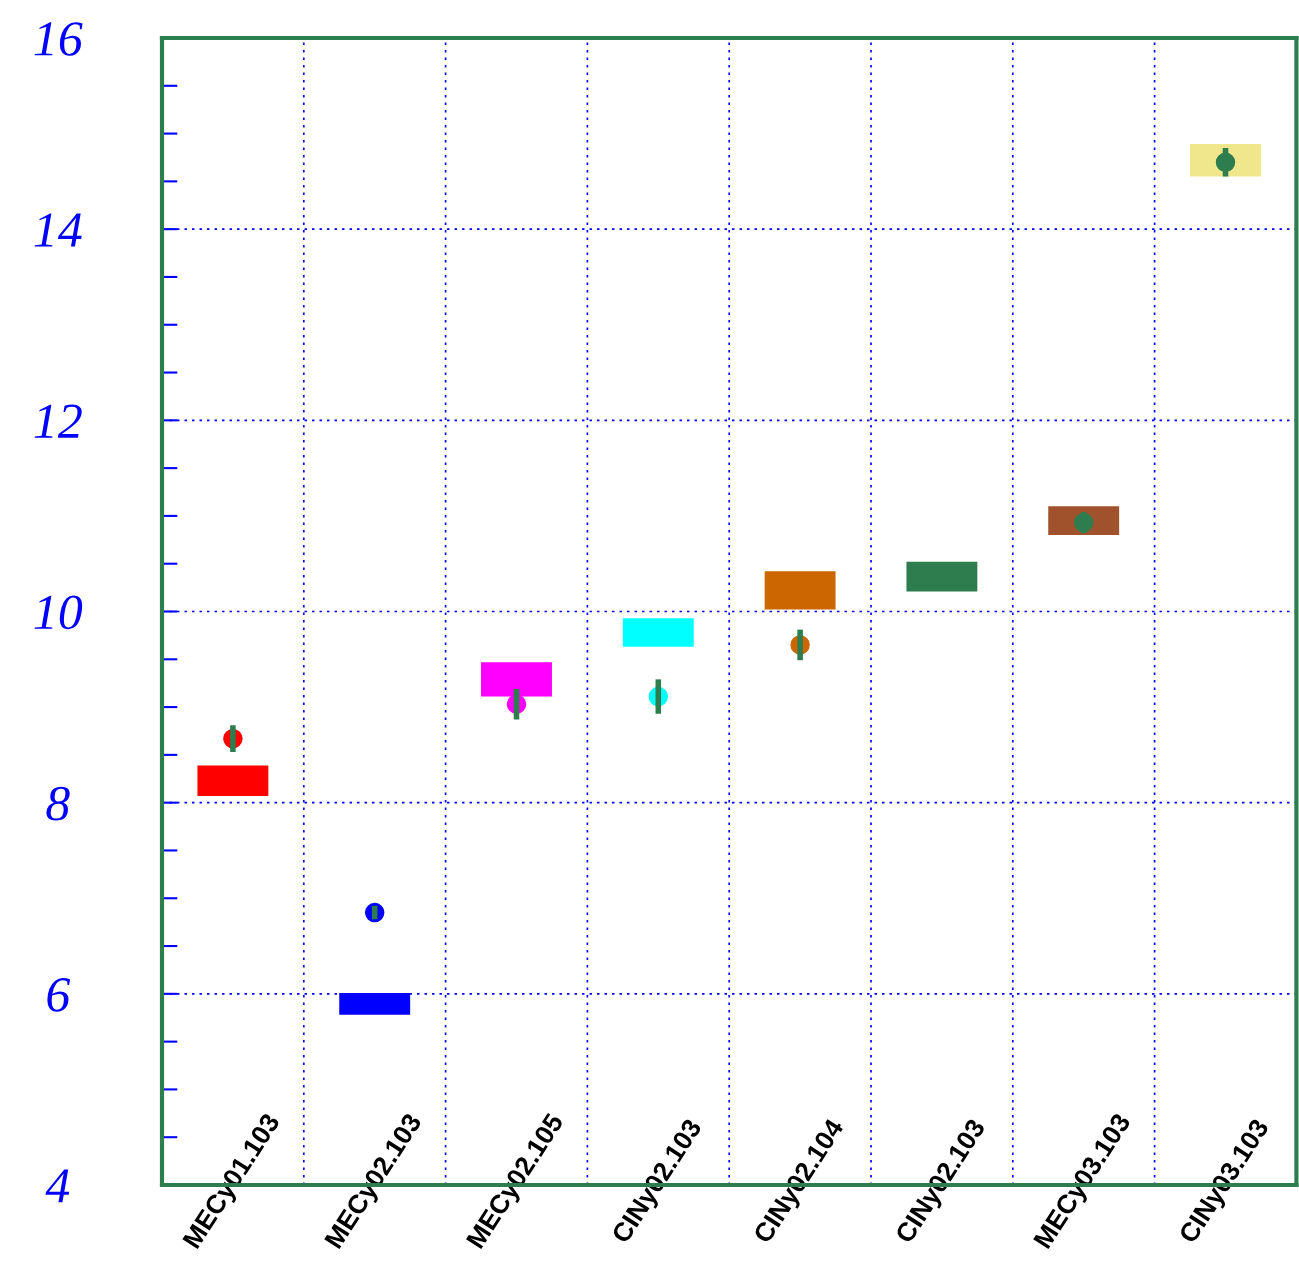 This screenshot has width=1299, height=1279. Describe the element at coordinates (58, 612) in the screenshot. I see `y-tick-label: 10` at that location.